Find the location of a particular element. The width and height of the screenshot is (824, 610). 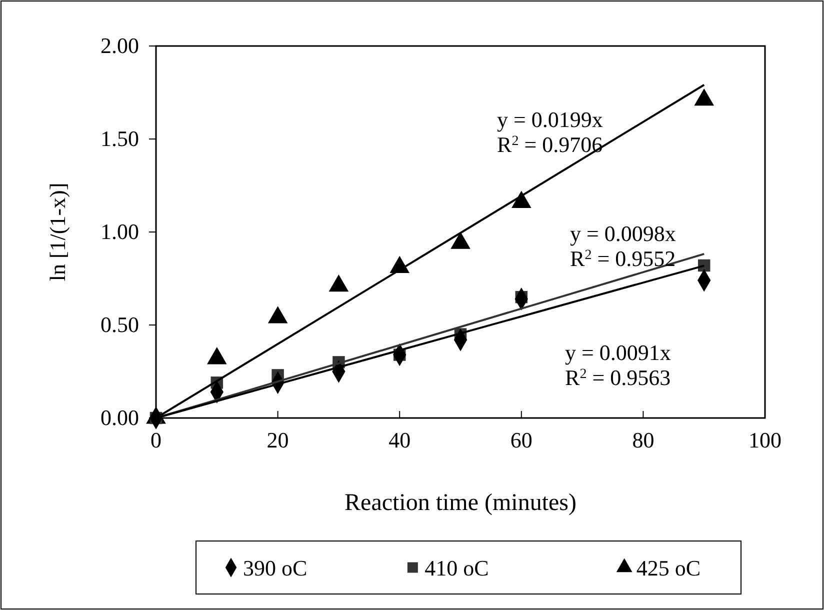

annotation: y = 0.0199x is located at coordinates (550, 119).